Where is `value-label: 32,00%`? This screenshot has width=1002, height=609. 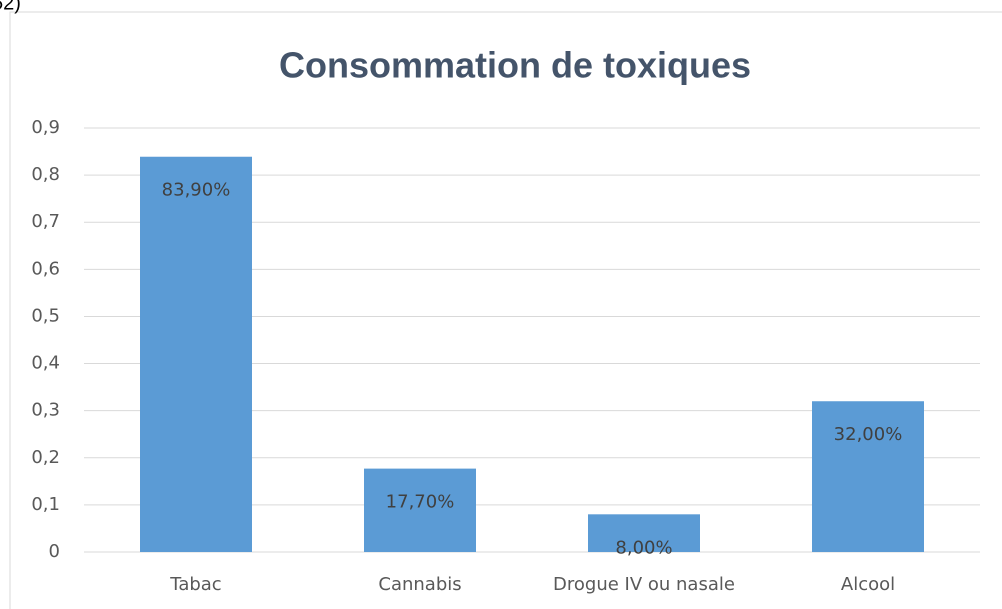
value-label: 32,00% is located at coordinates (868, 434).